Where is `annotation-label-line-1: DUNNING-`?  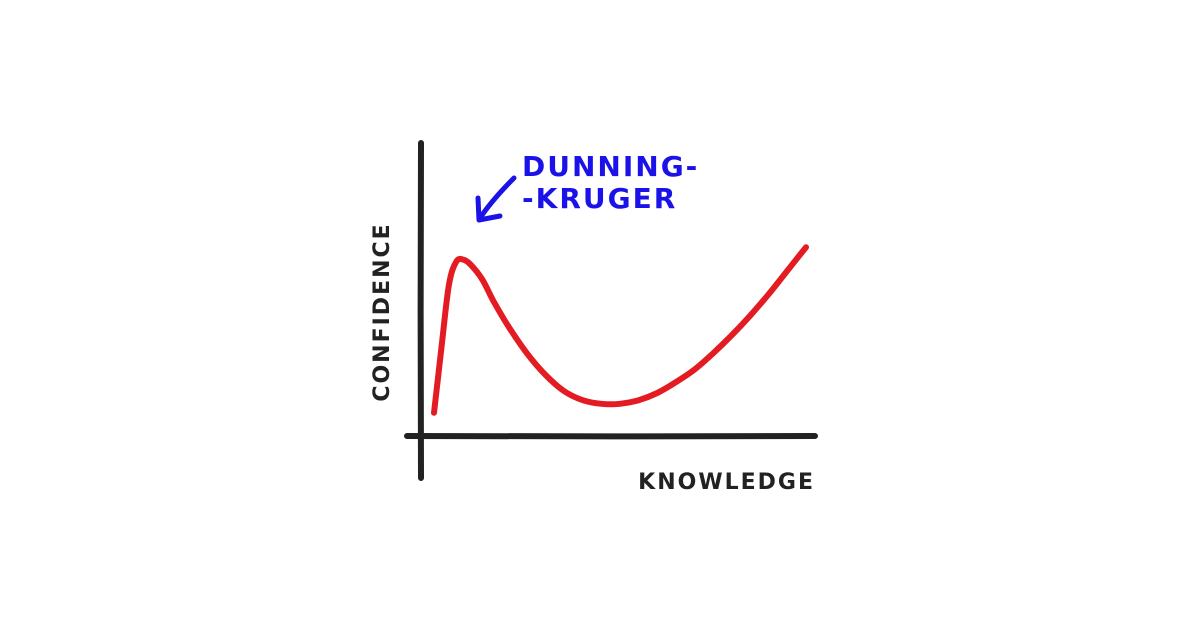 annotation-label-line-1: DUNNING- is located at coordinates (610, 166).